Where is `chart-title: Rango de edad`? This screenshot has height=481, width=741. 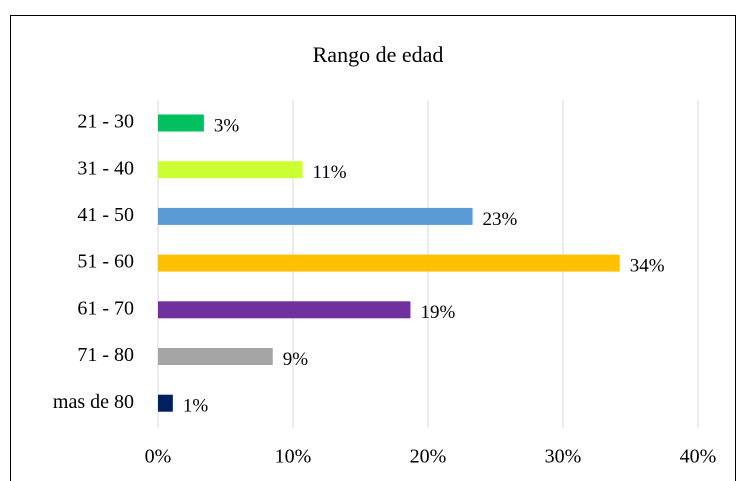 chart-title: Rango de edad is located at coordinates (378, 54).